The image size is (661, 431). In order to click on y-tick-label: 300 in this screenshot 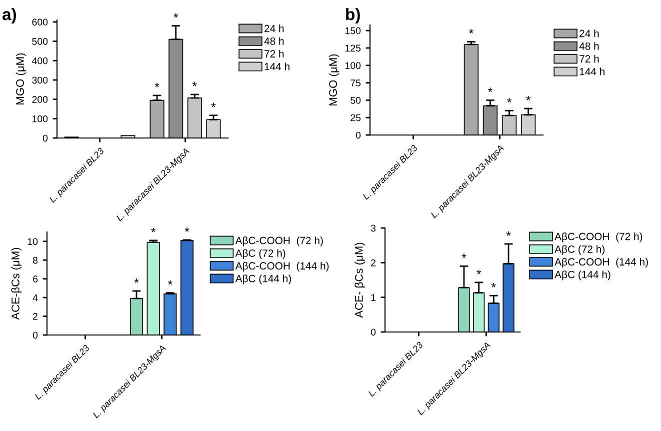, I will do `click(40, 80)`.